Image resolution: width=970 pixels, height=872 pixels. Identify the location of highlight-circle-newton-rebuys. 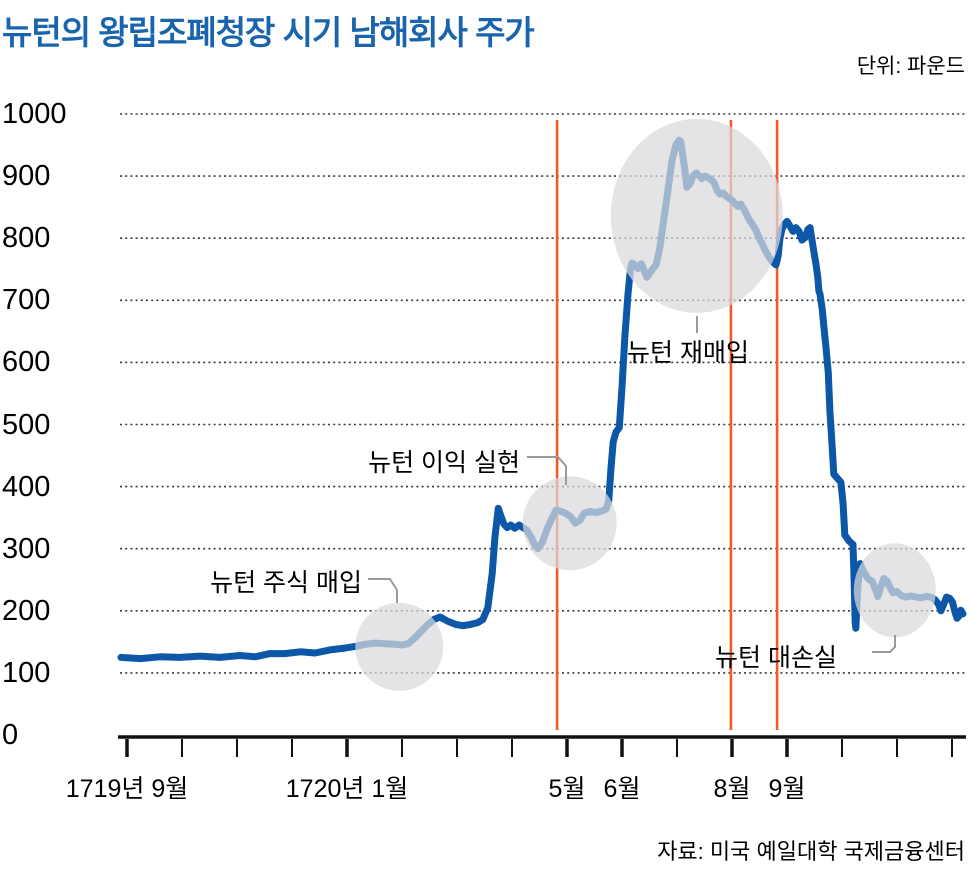
(696, 215).